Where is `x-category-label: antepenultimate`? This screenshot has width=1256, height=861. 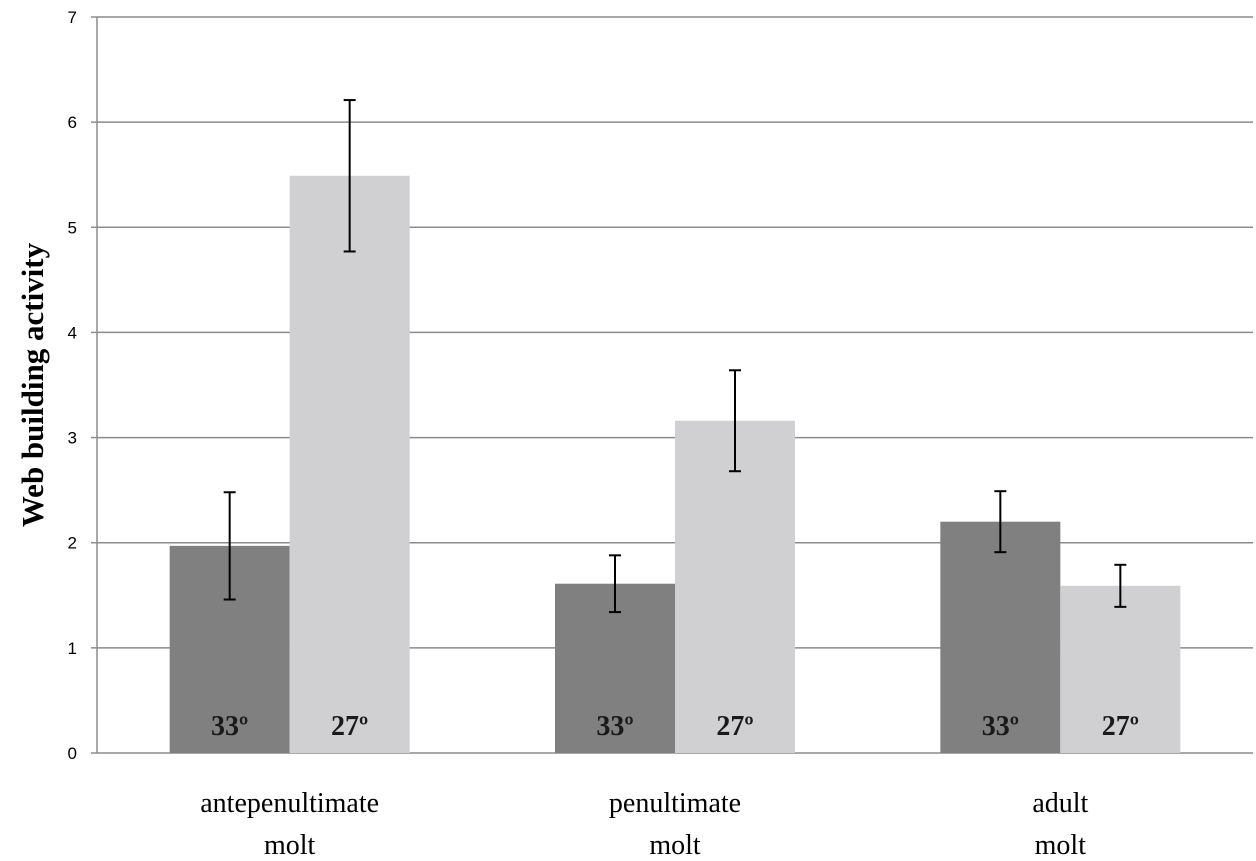
x-category-label: antepenultimate is located at coordinates (289, 803).